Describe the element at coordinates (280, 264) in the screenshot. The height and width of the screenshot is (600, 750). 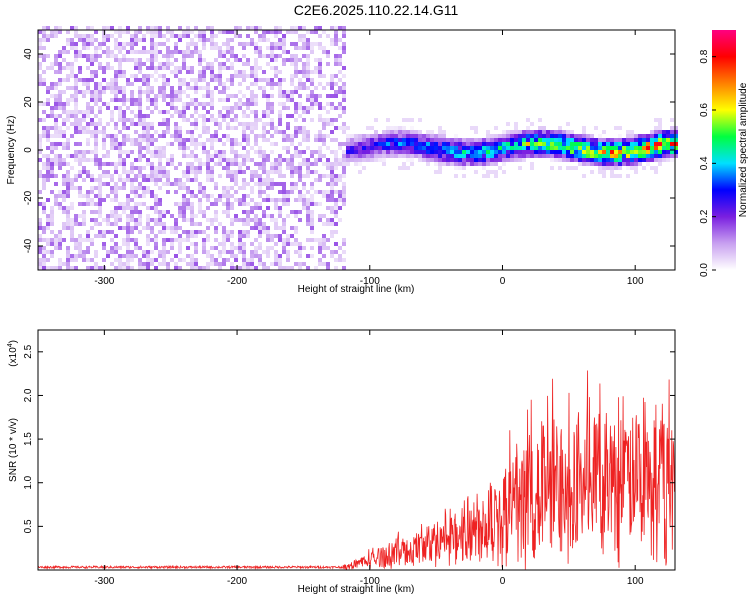
I see `spectrogram-cell-2048` at that location.